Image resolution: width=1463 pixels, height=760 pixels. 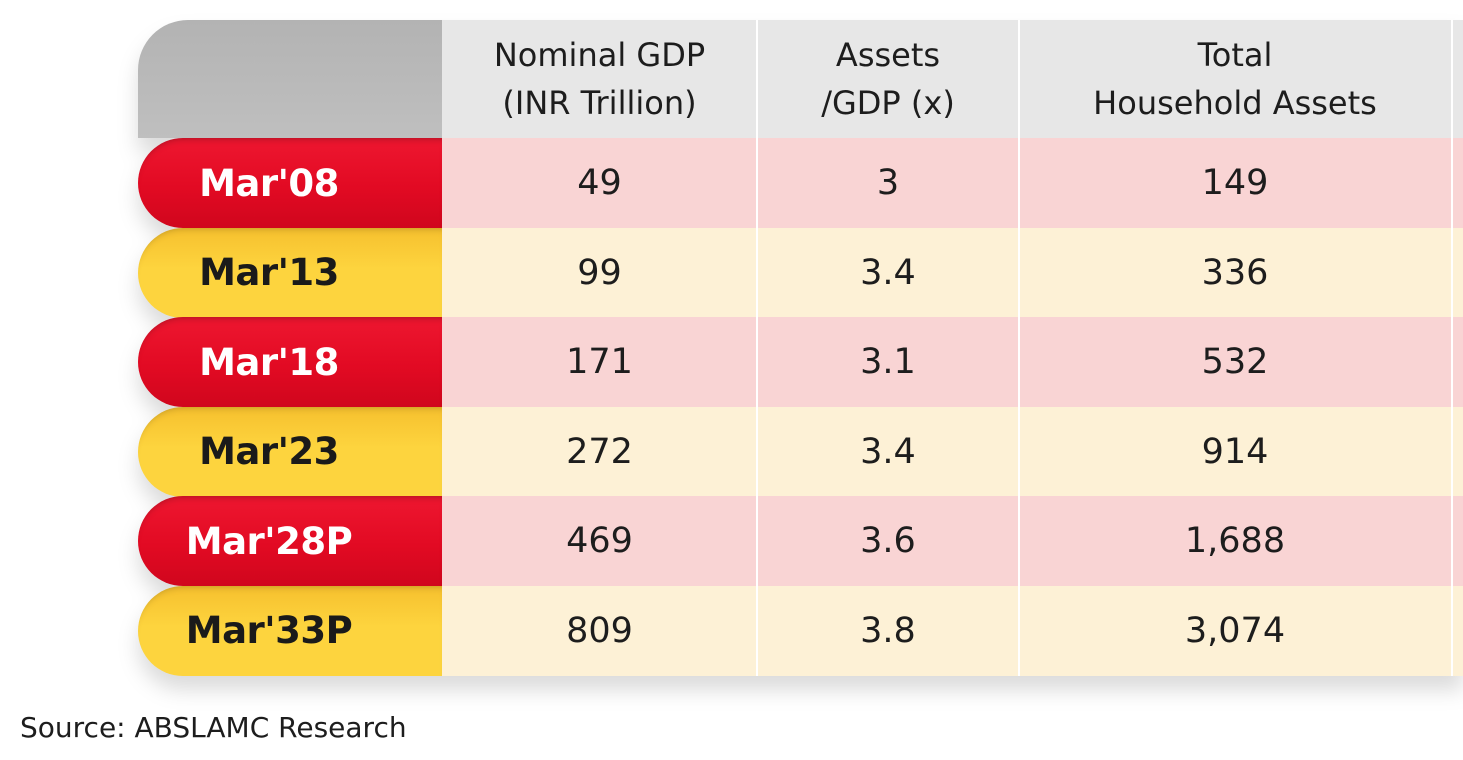 What do you see at coordinates (599, 362) in the screenshot?
I see `table-cell: 171` at bounding box center [599, 362].